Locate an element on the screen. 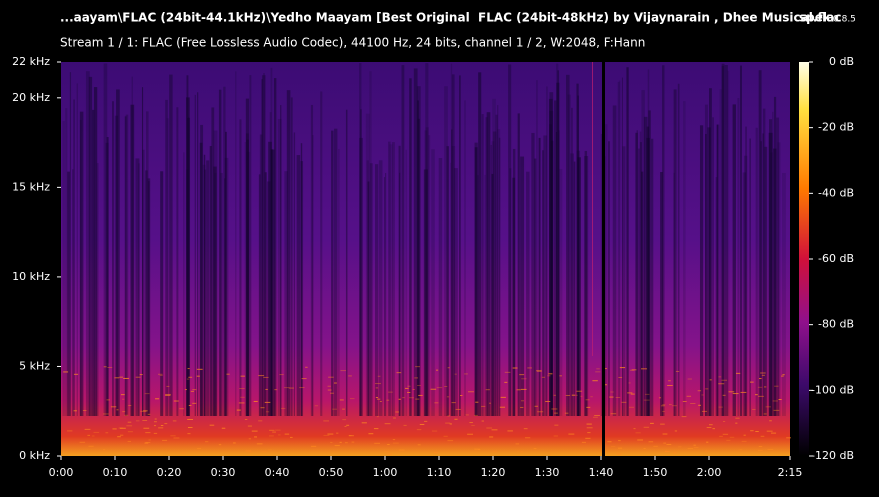 This screenshot has height=497, width=879. y-tick-label: 15 kHz is located at coordinates (31, 186).